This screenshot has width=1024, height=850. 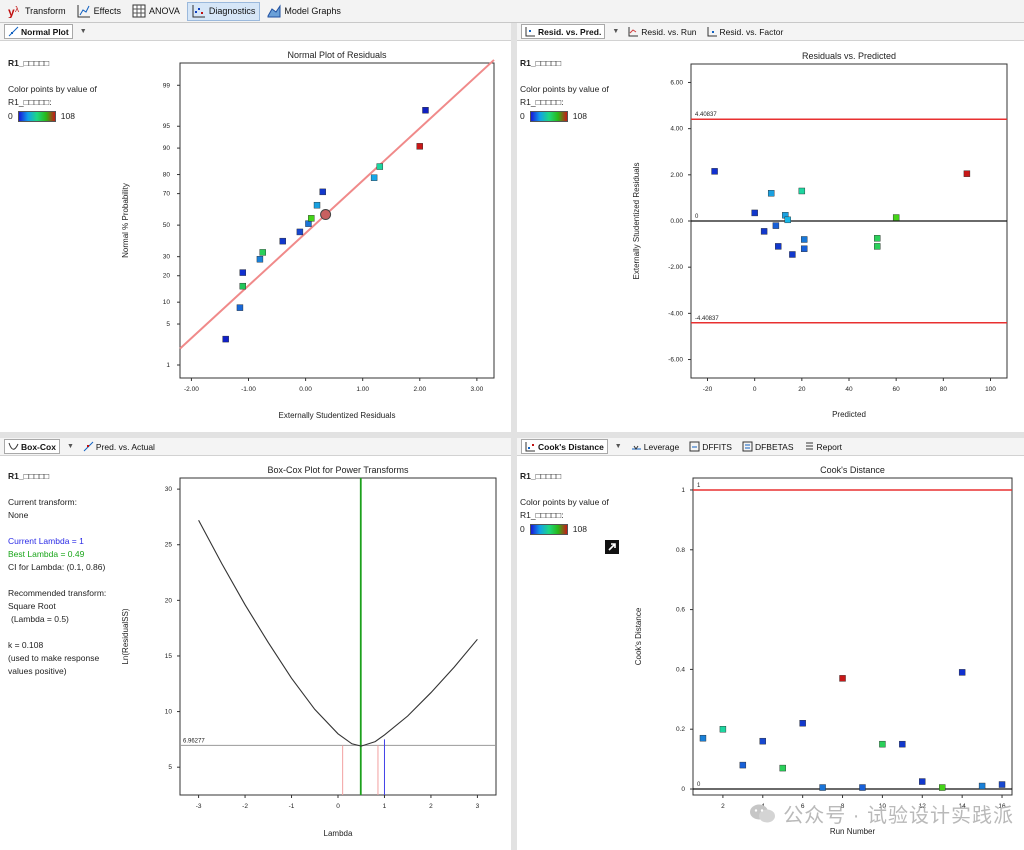 What do you see at coordinates (199, 806) in the screenshot?
I see `x-tick-label: -3` at bounding box center [199, 806].